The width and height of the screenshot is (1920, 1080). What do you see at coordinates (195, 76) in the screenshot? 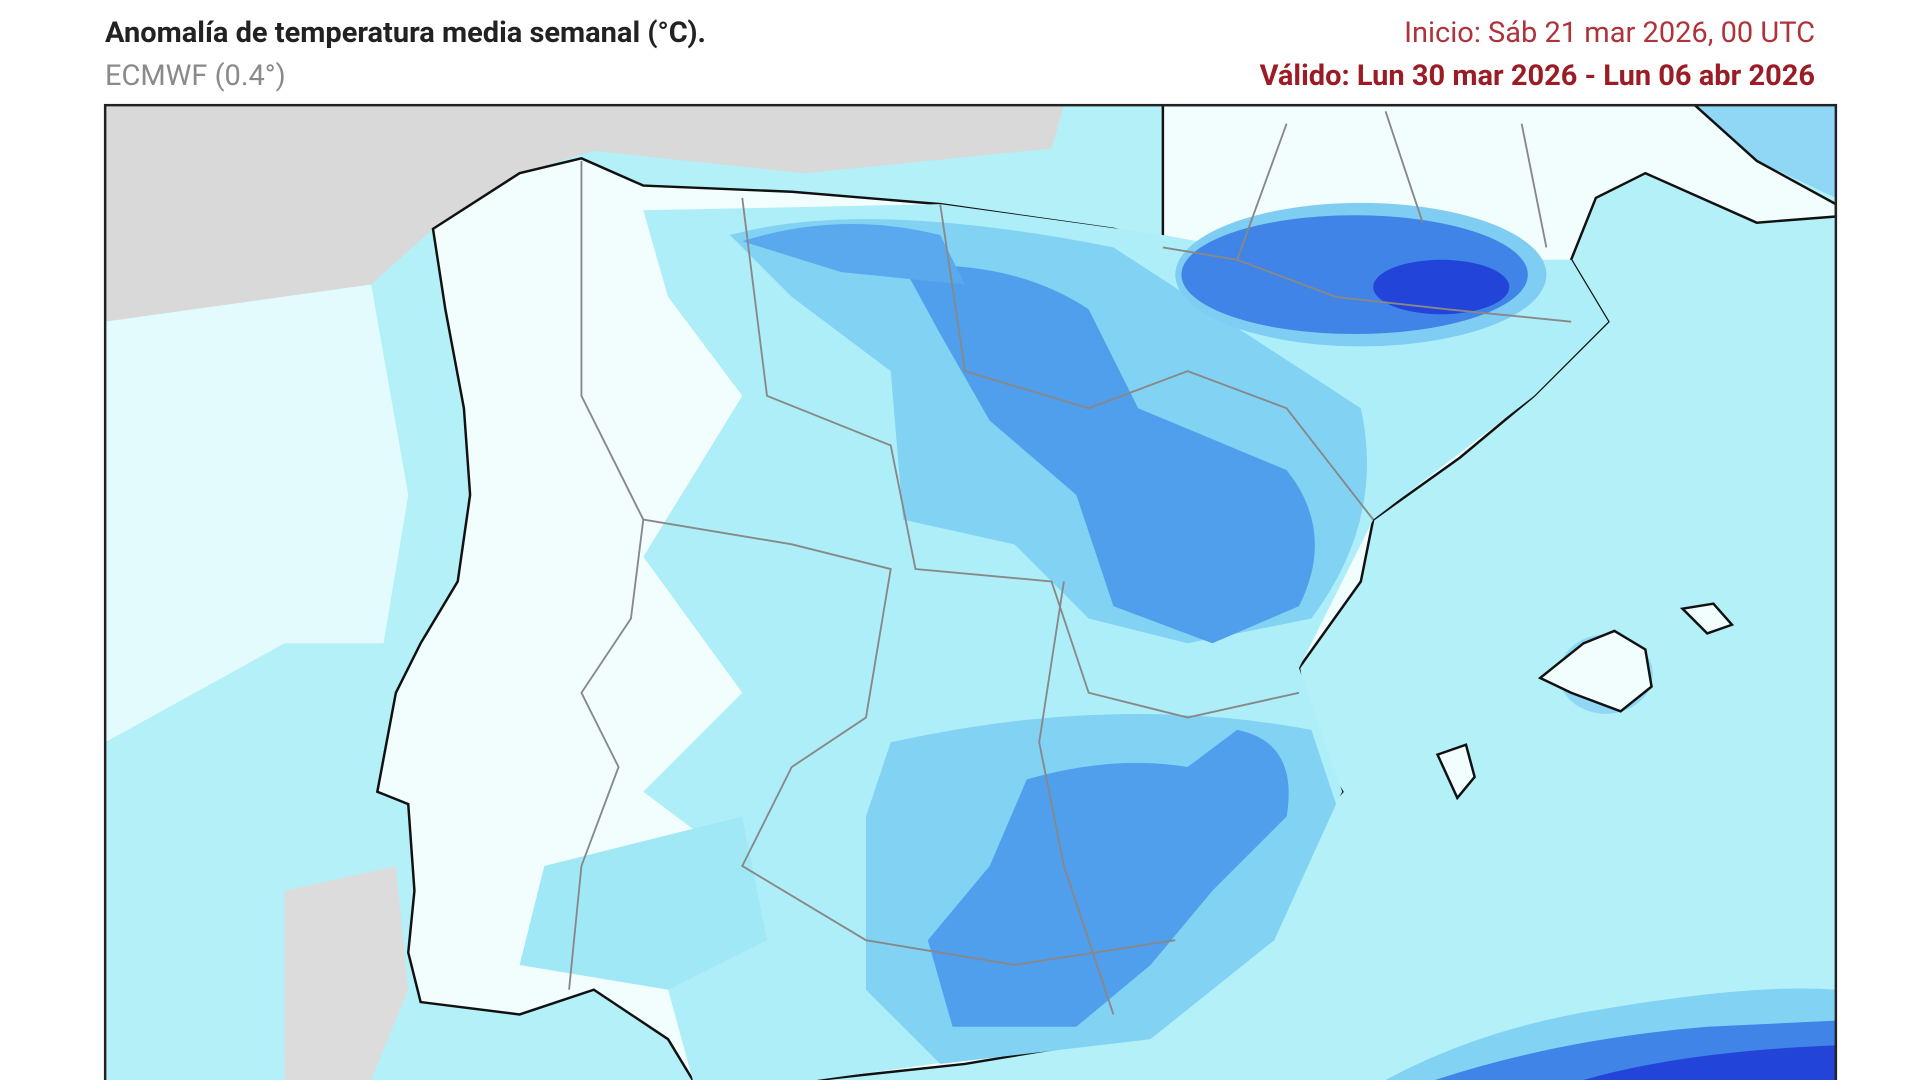
I see `subtitle: ECMWF (0.4°)` at bounding box center [195, 76].